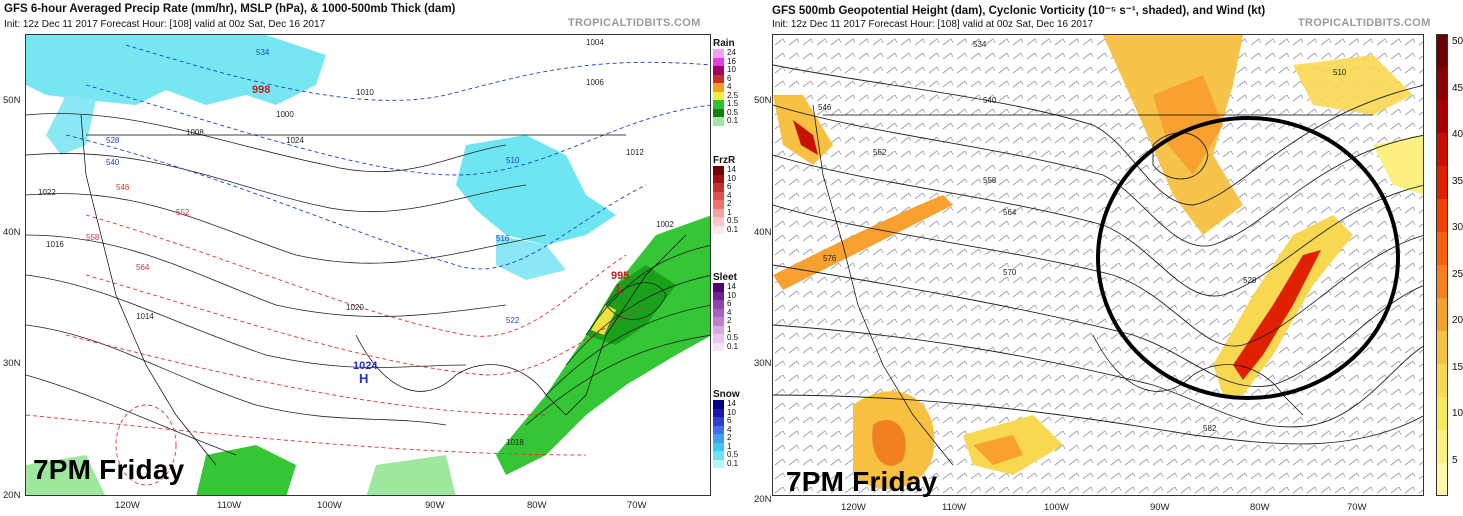 This screenshot has height=516, width=1463. Describe the element at coordinates (1457, 413) in the screenshot. I see `colorbar-tick-label: 10` at that location.